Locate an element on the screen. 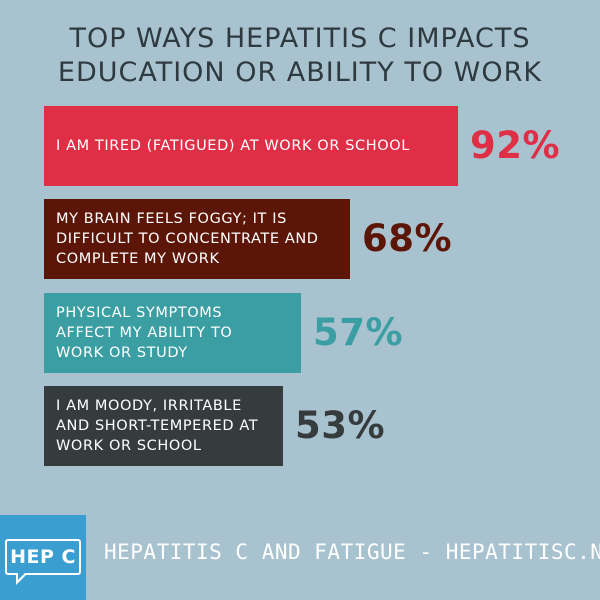 The image size is (600, 600). bar-label-1: I AM TIRED (FATIGUED) AT WORK OR SCHOOL is located at coordinates (233, 146).